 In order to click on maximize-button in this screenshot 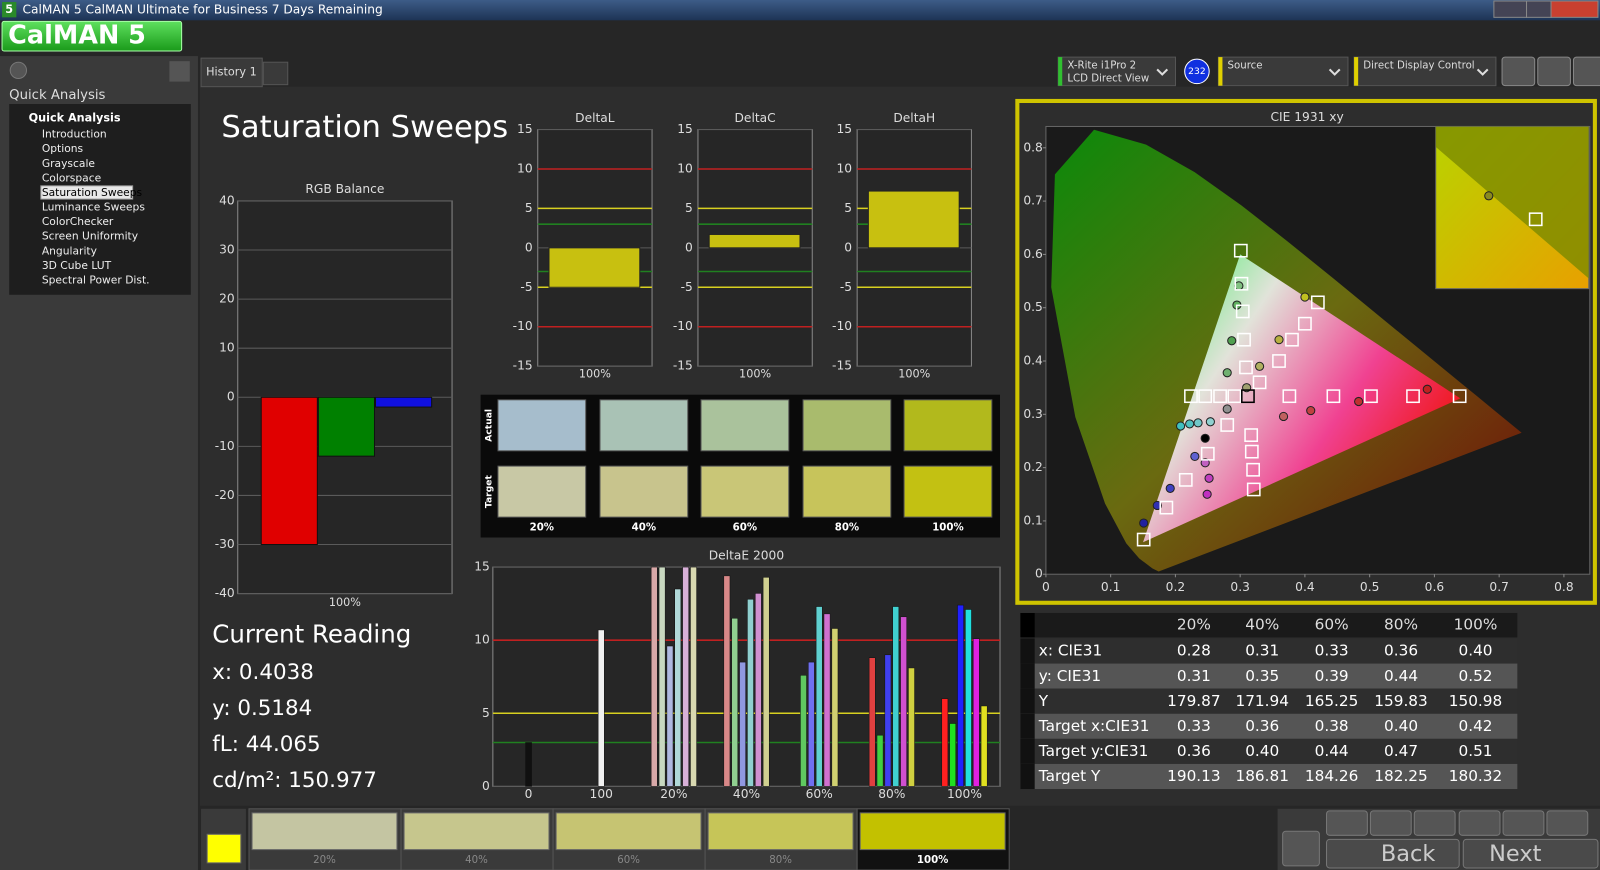, I will do `click(1539, 9)`.